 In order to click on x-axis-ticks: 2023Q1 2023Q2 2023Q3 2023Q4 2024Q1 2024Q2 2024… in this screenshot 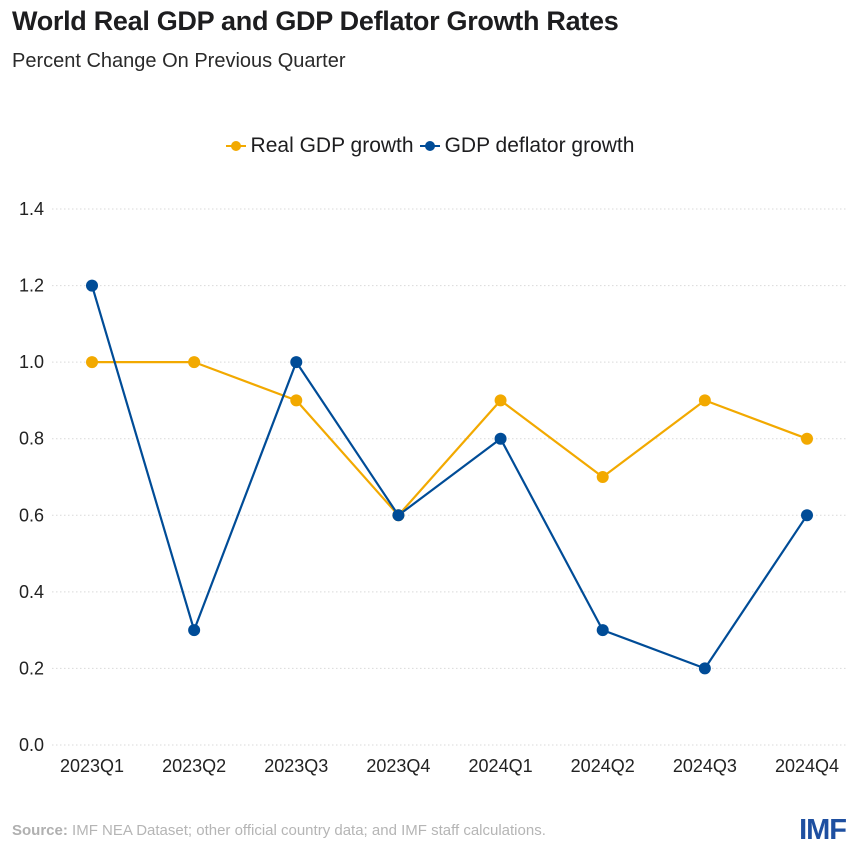, I will do `click(449, 766)`.